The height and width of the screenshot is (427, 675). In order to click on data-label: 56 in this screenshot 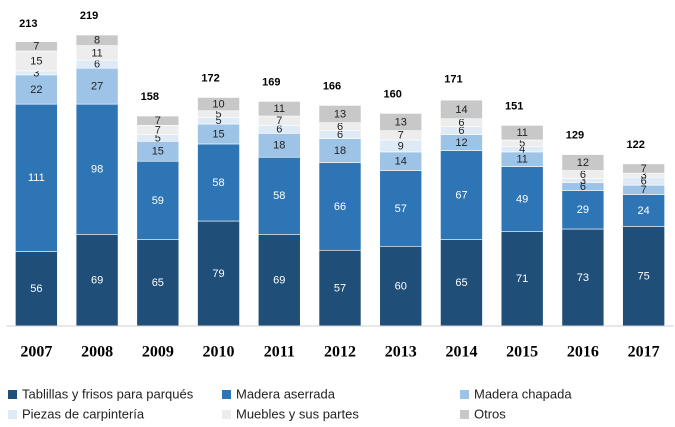, I will do `click(36, 289)`.